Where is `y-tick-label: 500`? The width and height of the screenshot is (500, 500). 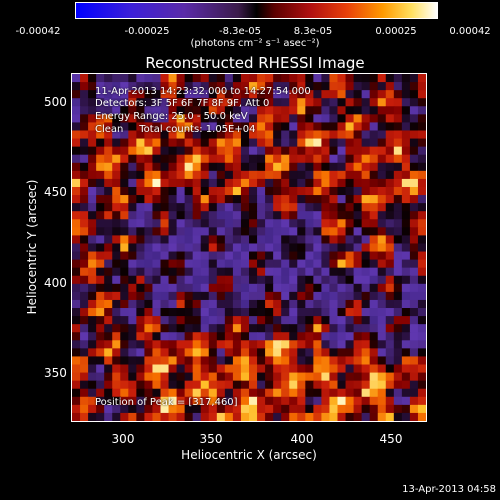
y-tick-label: 500 is located at coordinates (55, 102).